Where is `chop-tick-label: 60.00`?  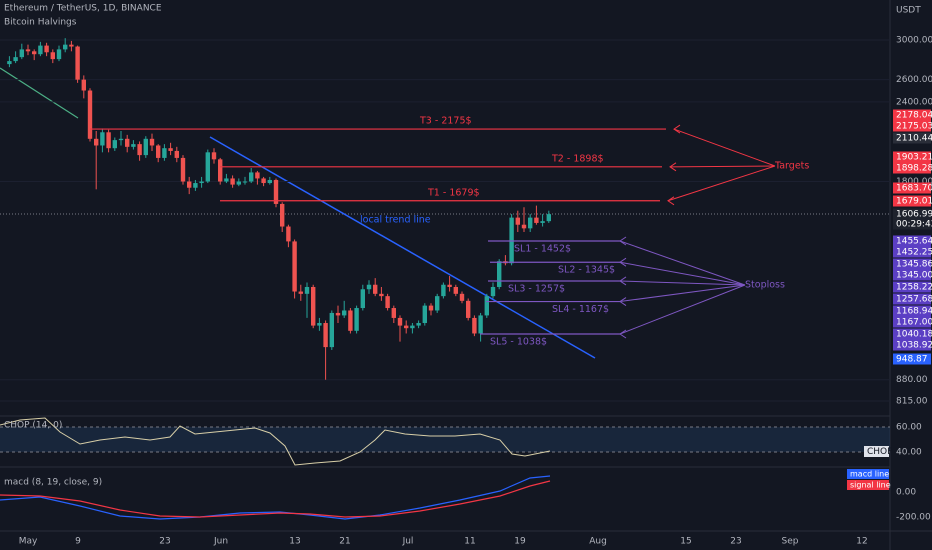
chop-tick-label: 60.00 is located at coordinates (909, 428).